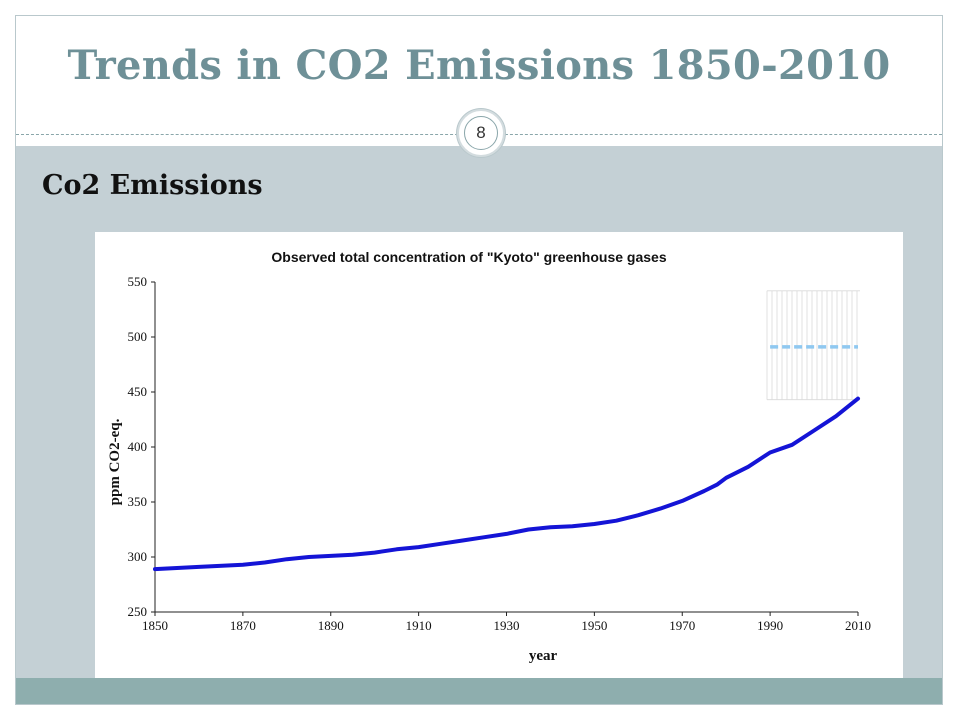 The height and width of the screenshot is (720, 960). I want to click on y-ticks: 250 300 350 400 450 500 550, so click(141, 446).